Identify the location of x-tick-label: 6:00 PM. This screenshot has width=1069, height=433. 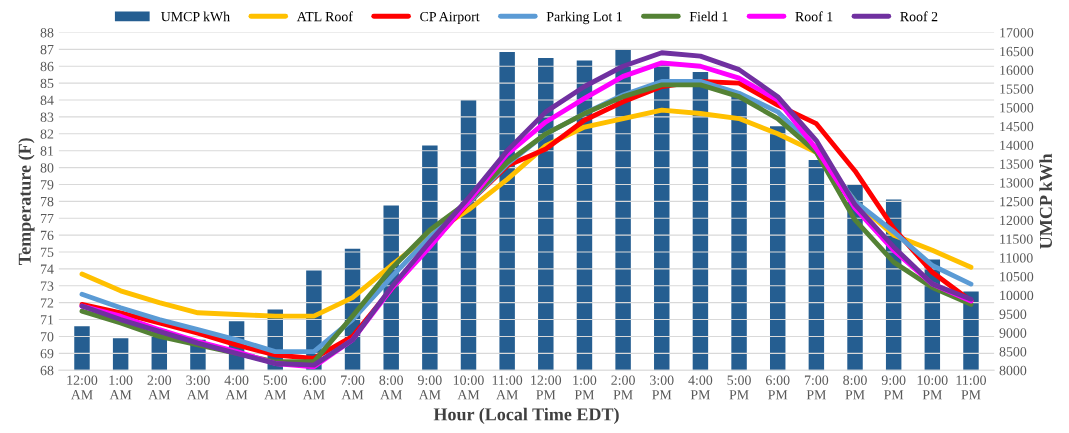
(777, 387).